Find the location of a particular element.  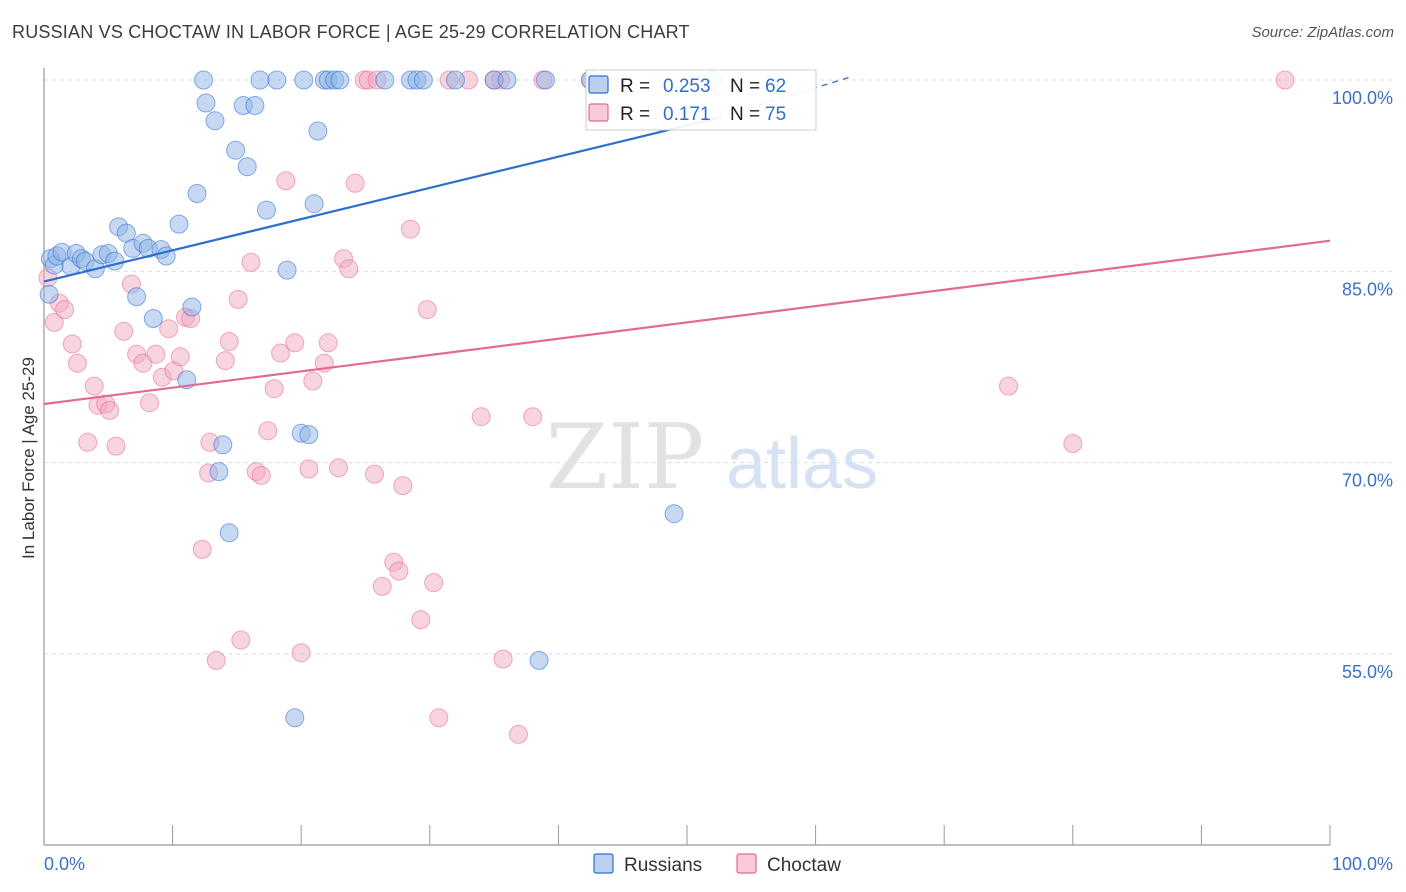

watermark-layer: ZIP atlas is located at coordinates (712, 457).